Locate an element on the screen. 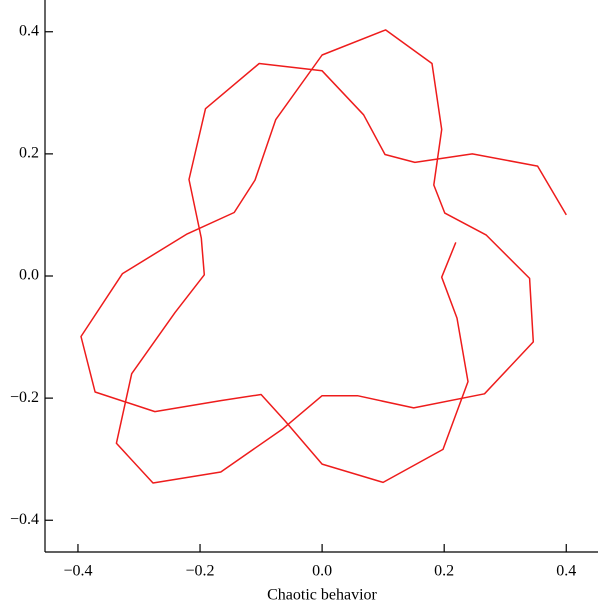  y-tick-label: 0.2 is located at coordinates (29, 153).